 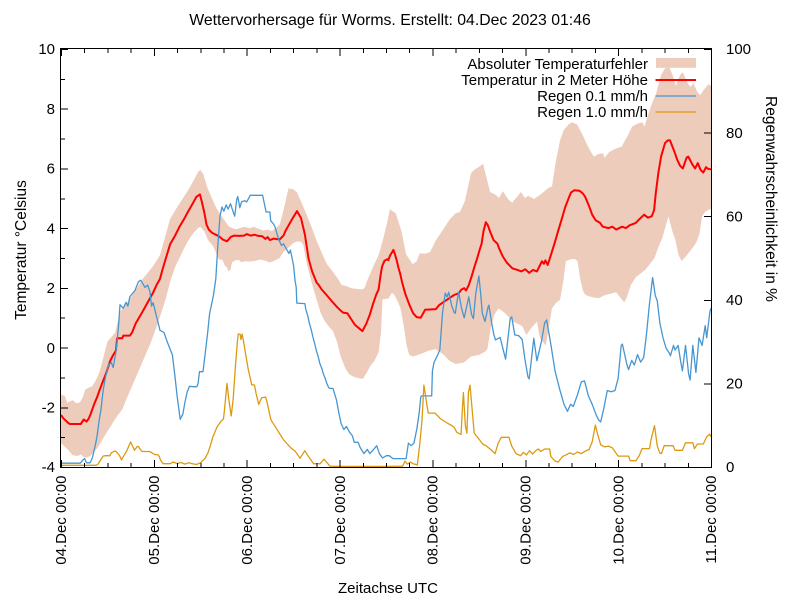 What do you see at coordinates (388, 588) in the screenshot?
I see `svg-text: Zeitachse UTC` at bounding box center [388, 588].